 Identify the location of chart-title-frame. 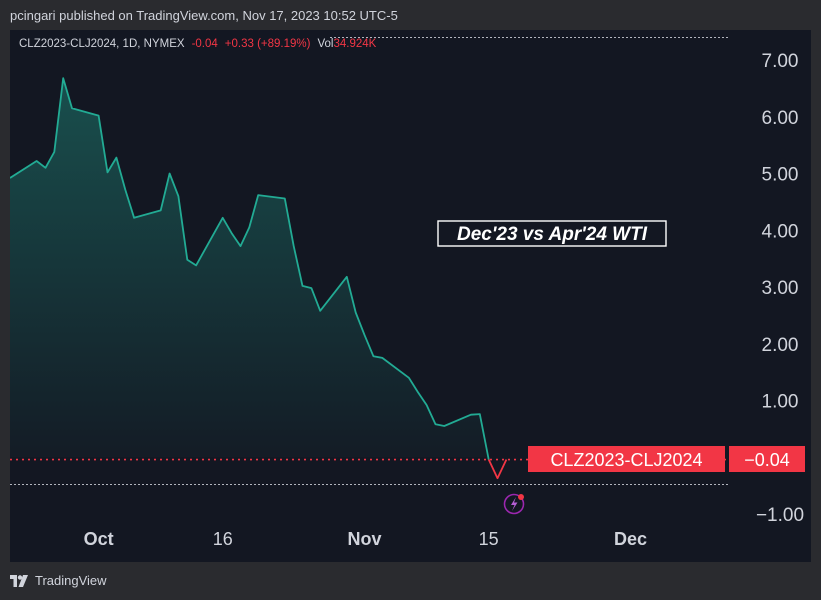
(552, 233).